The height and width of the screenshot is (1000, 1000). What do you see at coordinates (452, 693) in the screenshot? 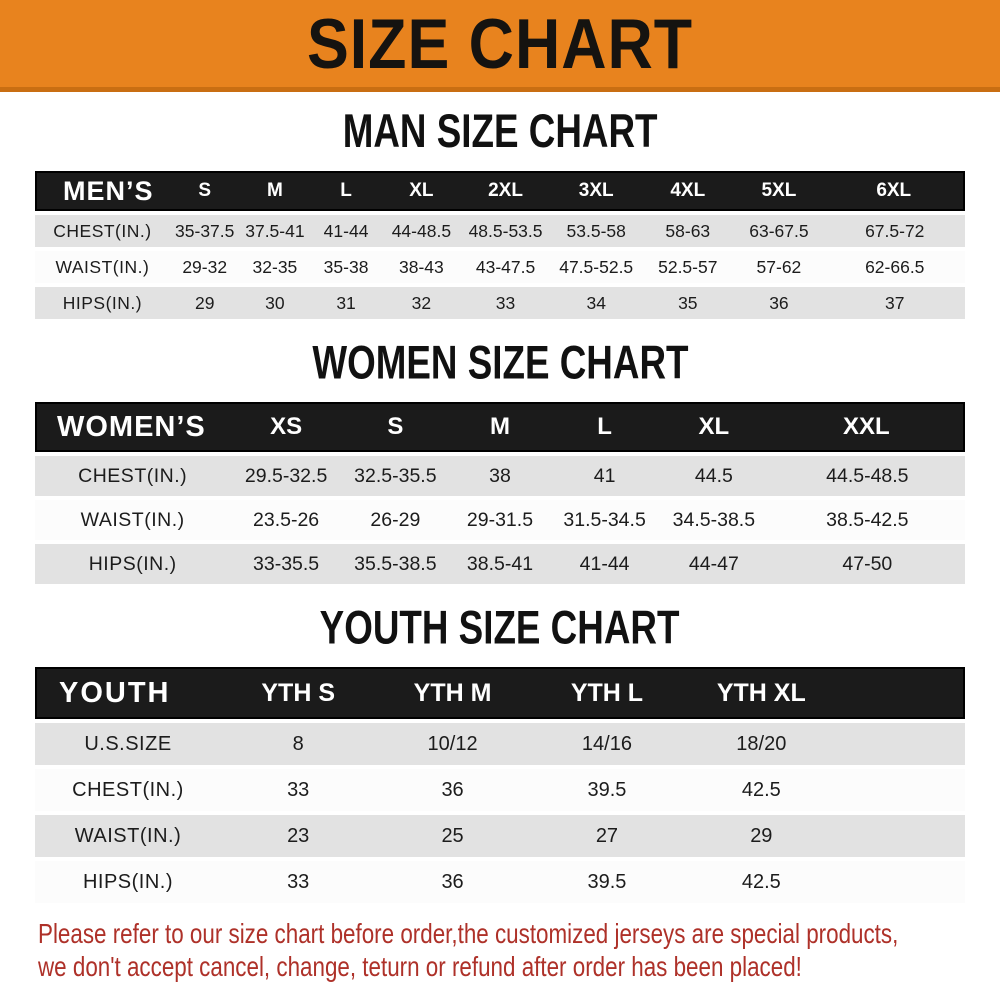
I see `column-header-cell: YTH M` at bounding box center [452, 693].